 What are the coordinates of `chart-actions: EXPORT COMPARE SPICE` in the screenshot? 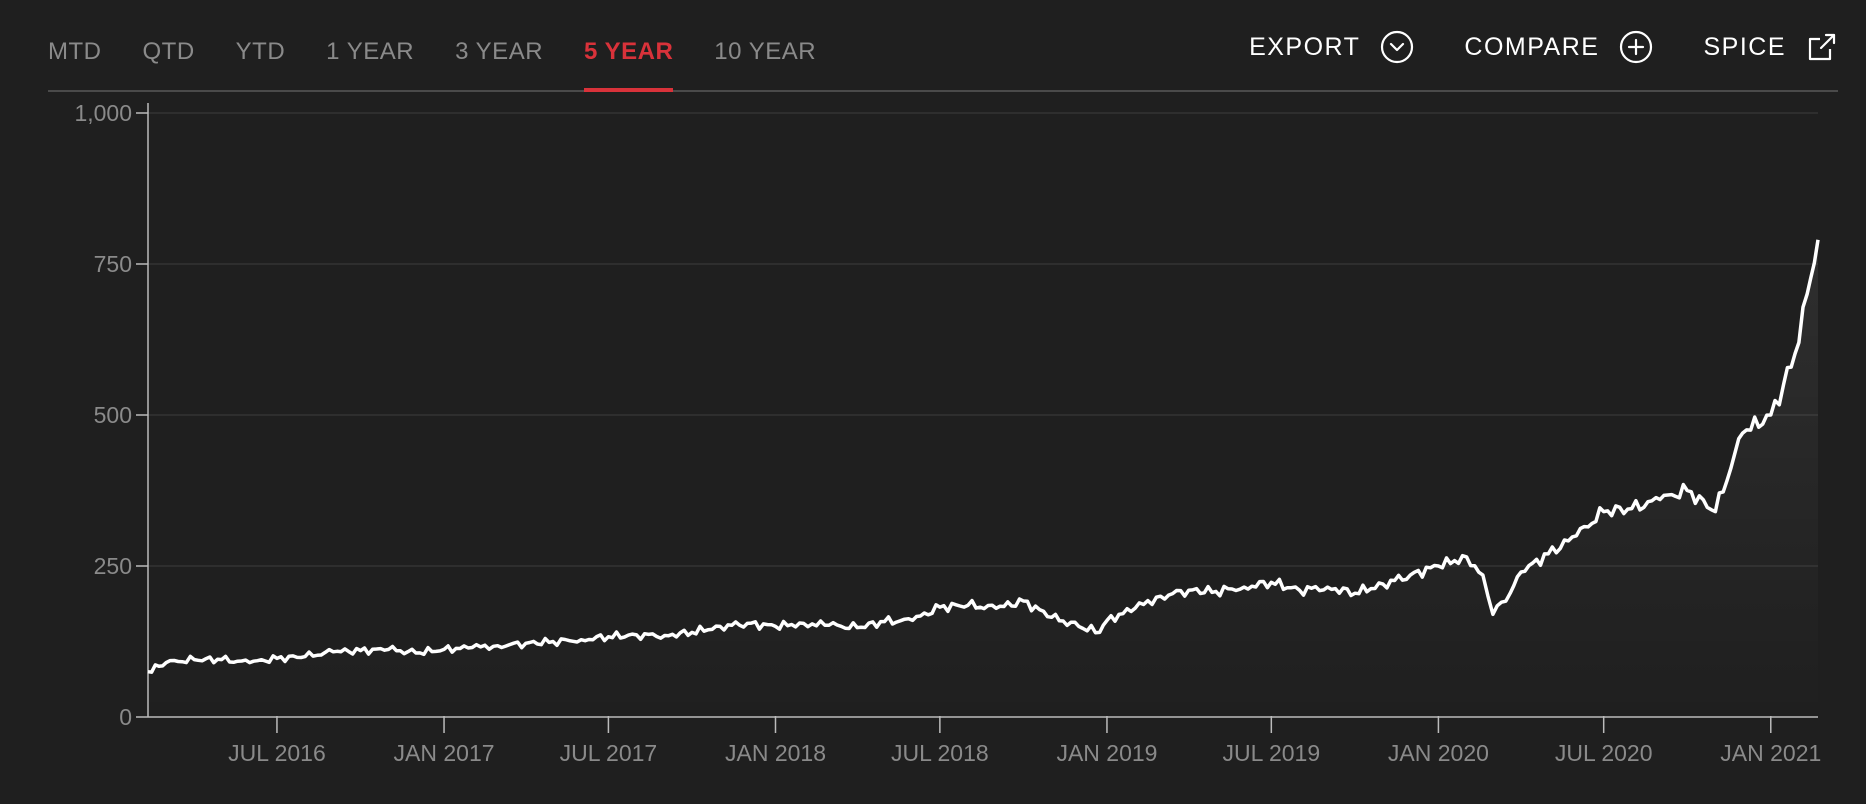 It's located at (1518, 47).